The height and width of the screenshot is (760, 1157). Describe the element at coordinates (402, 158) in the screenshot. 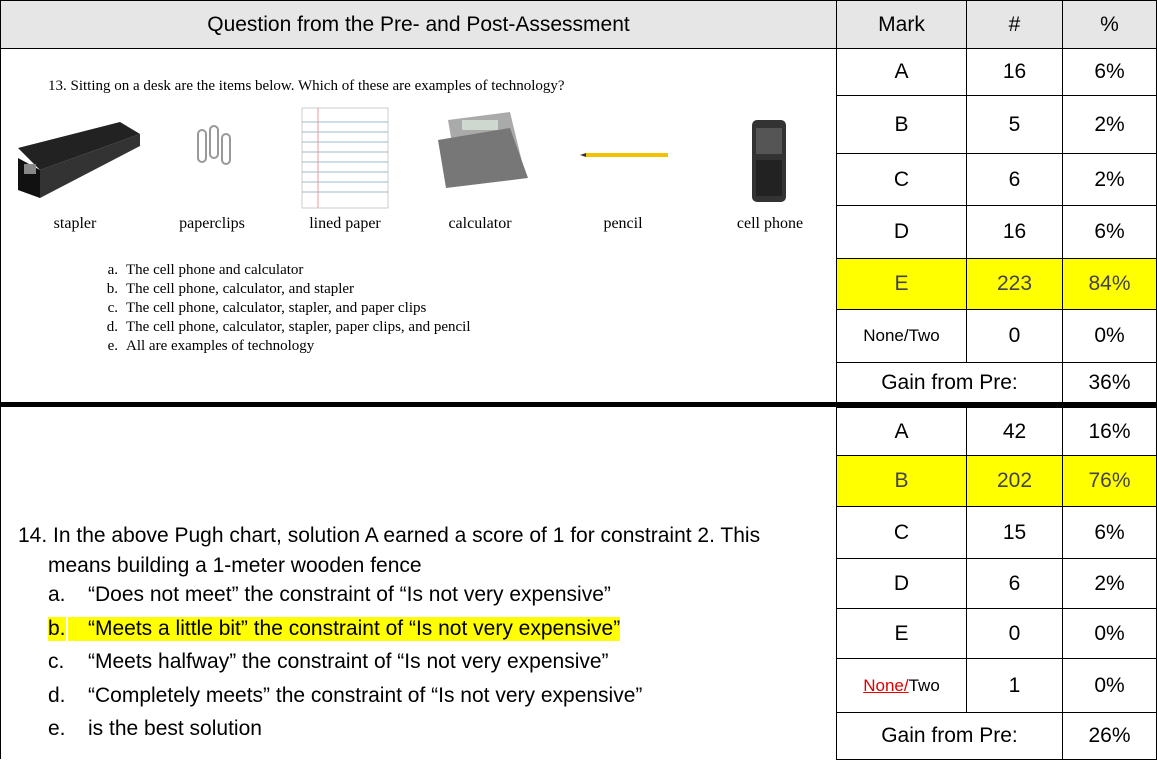

I see `q13-pictures` at that location.